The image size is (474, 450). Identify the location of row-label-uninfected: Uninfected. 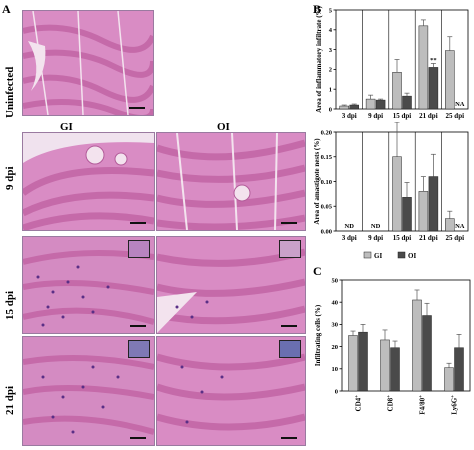
(10, 92).